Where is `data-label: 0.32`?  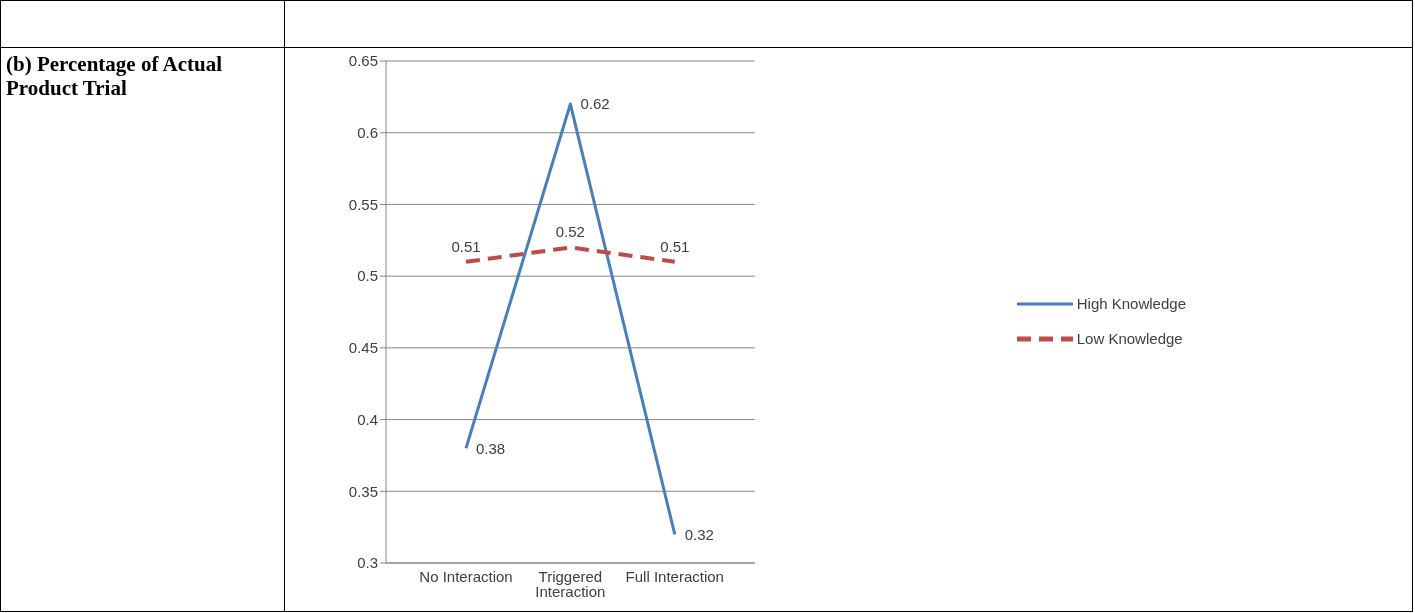 data-label: 0.32 is located at coordinates (699, 534).